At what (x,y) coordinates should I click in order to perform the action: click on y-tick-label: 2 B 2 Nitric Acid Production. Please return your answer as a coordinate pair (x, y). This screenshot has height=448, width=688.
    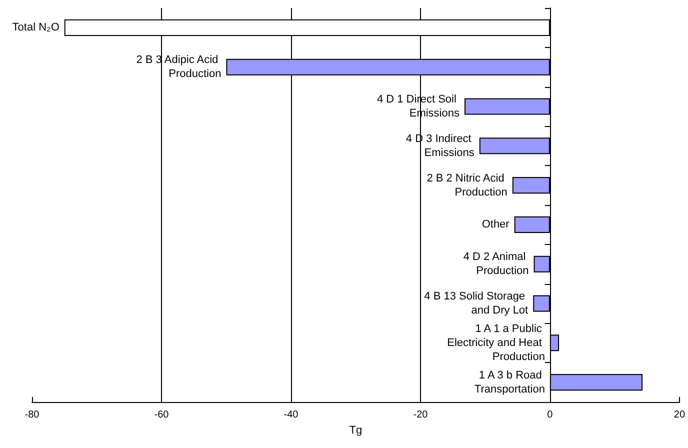
    Looking at the image, I should click on (467, 185).